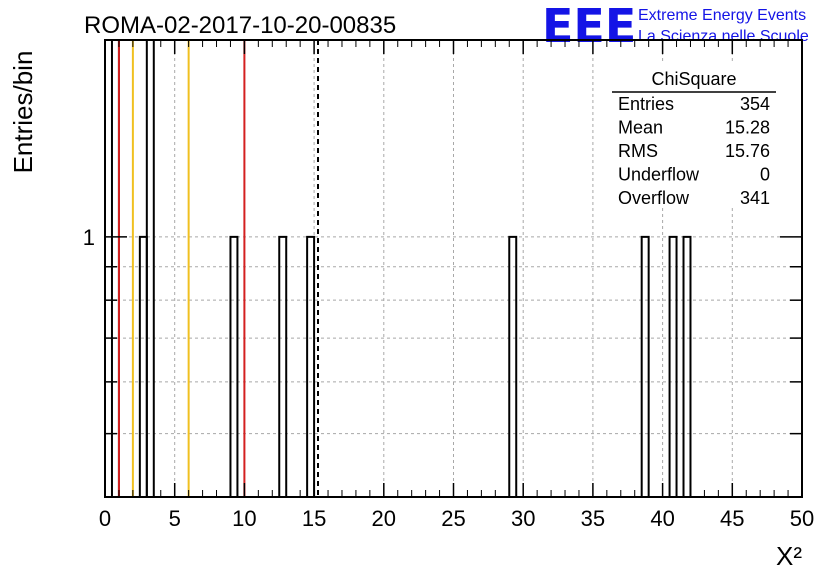 The width and height of the screenshot is (836, 572). Describe the element at coordinates (654, 198) in the screenshot. I see `stats-label: Overflow` at that location.